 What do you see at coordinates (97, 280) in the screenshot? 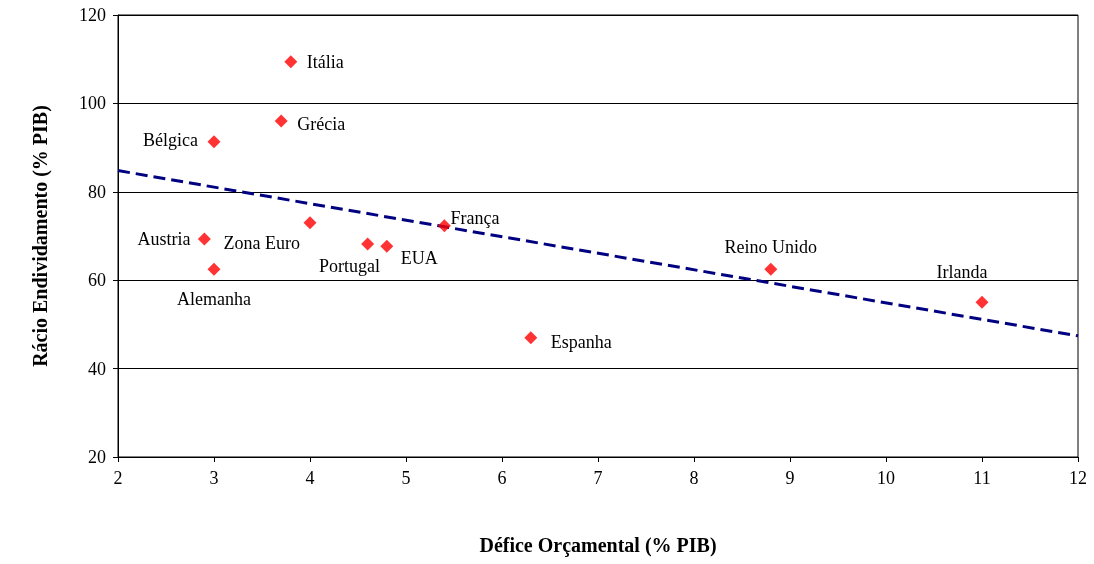
I see `y-tick-label: 60` at bounding box center [97, 280].